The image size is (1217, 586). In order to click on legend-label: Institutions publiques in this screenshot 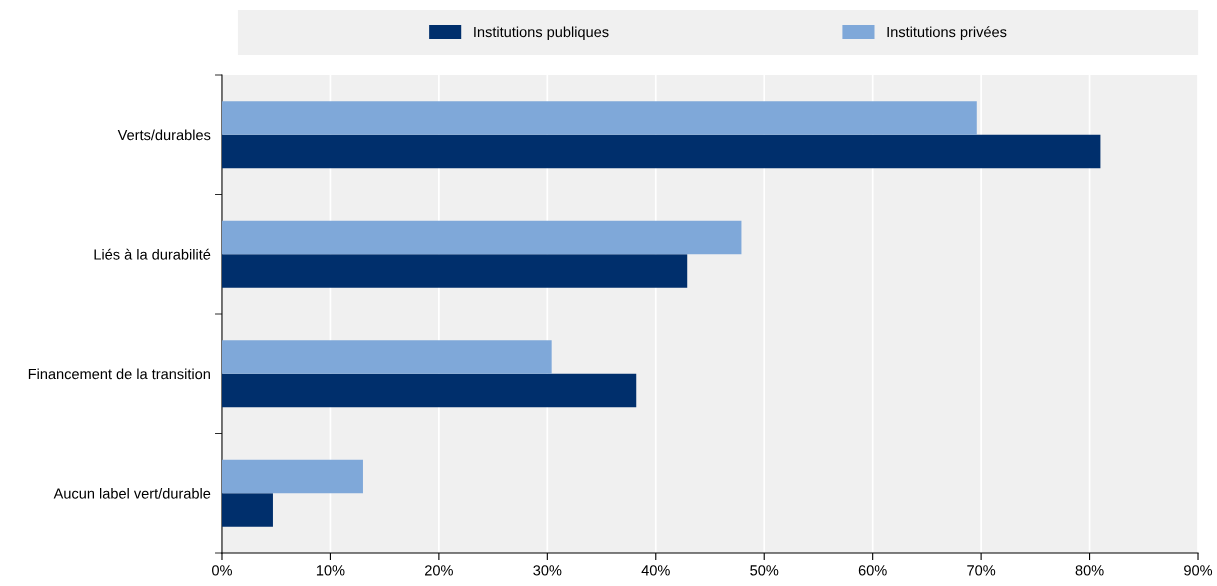, I will do `click(541, 33)`.